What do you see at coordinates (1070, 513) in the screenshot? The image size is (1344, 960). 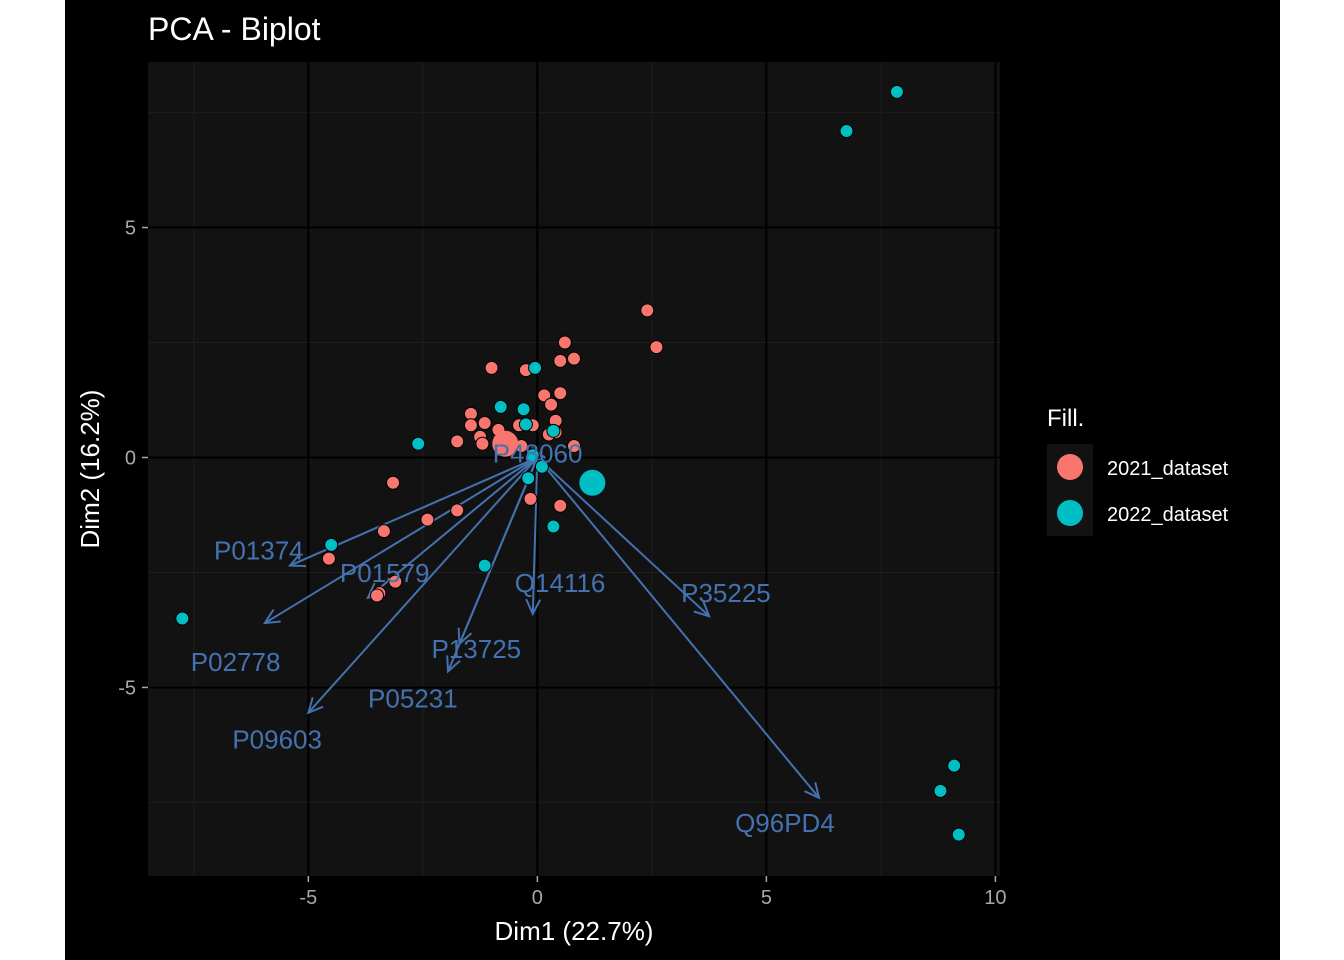 I see `legend-key-2022` at bounding box center [1070, 513].